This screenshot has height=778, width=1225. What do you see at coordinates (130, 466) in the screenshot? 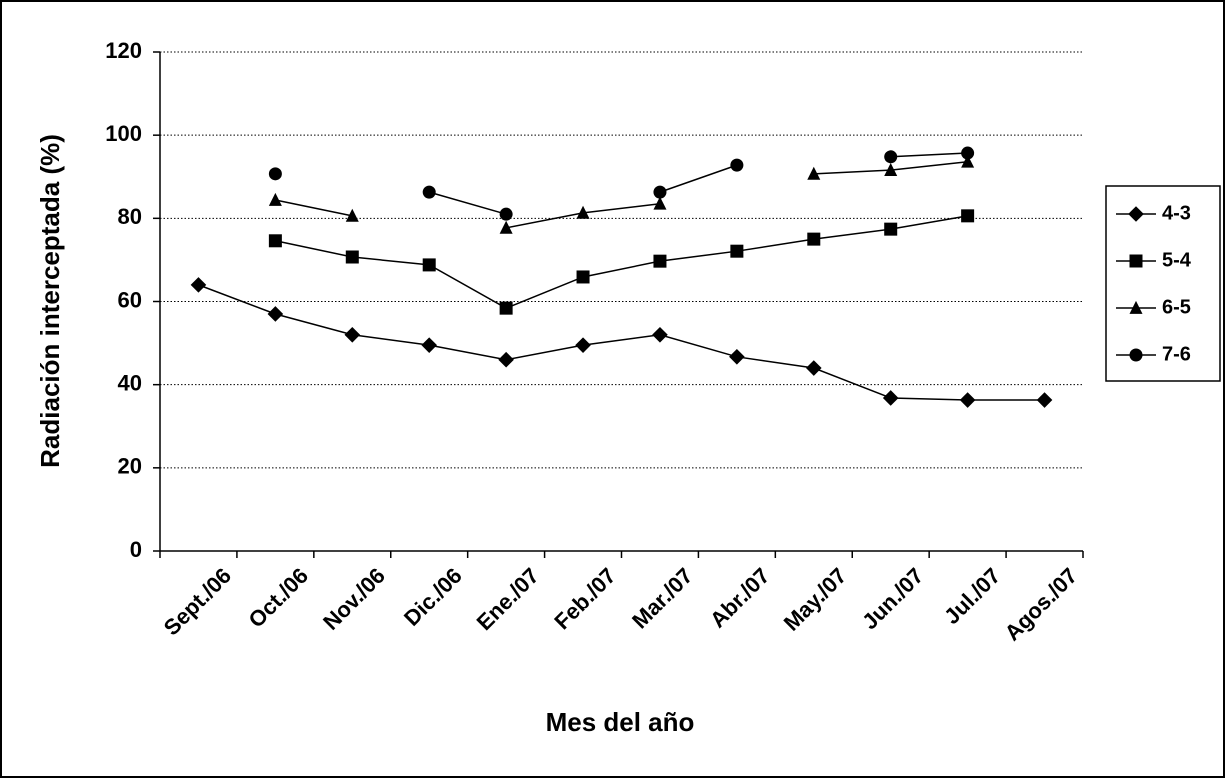
I see `y-tick-label: 20` at bounding box center [130, 466].